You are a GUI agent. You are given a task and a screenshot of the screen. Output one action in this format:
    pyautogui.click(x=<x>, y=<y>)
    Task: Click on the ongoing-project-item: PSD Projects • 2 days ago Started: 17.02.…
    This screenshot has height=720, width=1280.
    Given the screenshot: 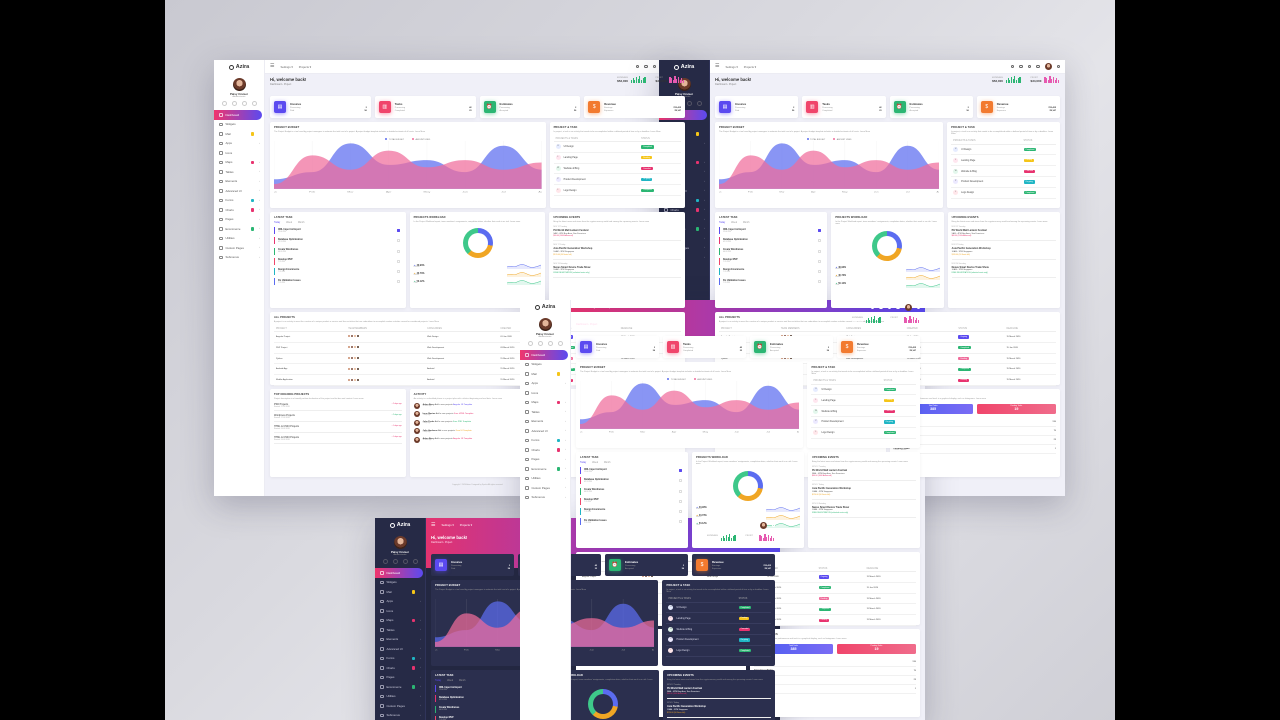 What is the action you would take?
    pyautogui.click(x=338, y=406)
    